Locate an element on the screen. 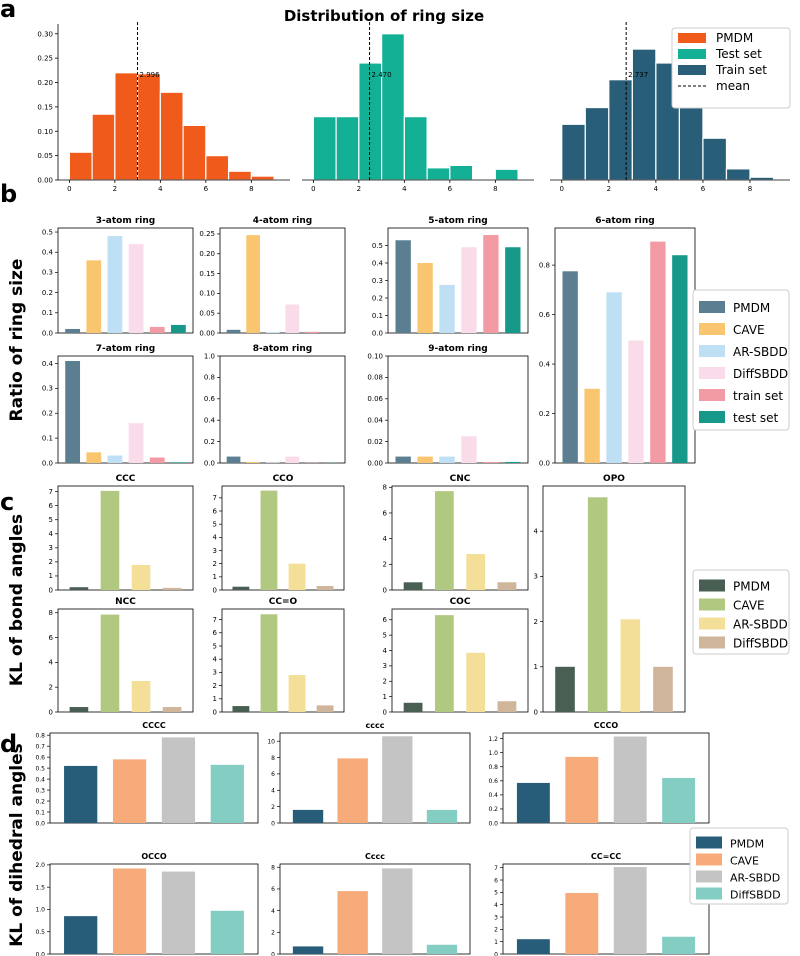 This screenshot has height=956, width=800. legend-frame is located at coordinates (731, 68).